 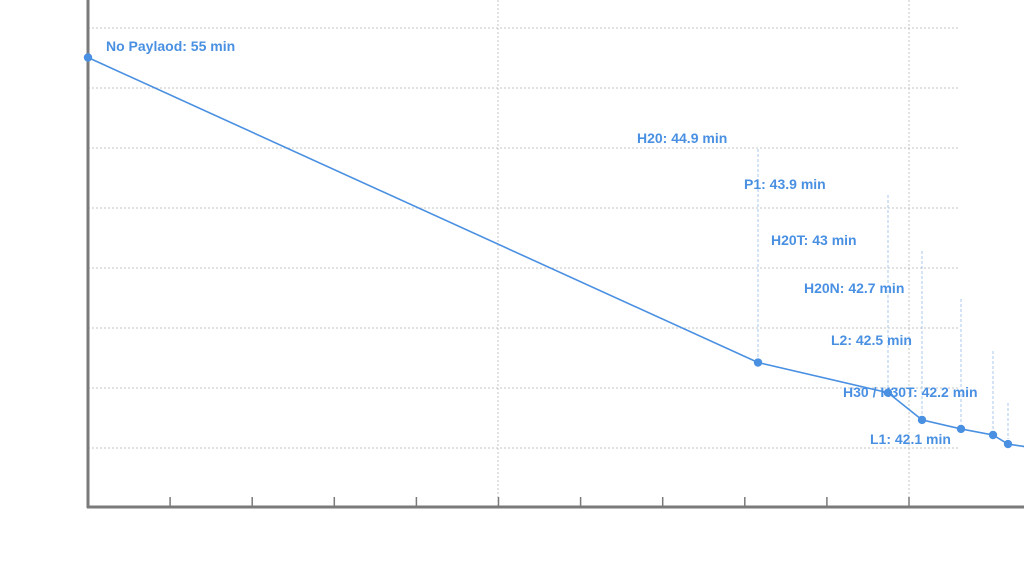 I want to click on data-label-1: H20: 44.9 min, so click(x=682, y=138).